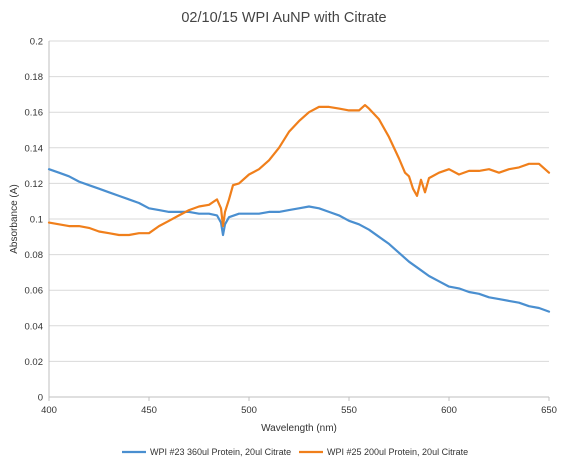 This screenshot has width=568, height=468. I want to click on x-axis-label: Wavelength (nm), so click(299, 428).